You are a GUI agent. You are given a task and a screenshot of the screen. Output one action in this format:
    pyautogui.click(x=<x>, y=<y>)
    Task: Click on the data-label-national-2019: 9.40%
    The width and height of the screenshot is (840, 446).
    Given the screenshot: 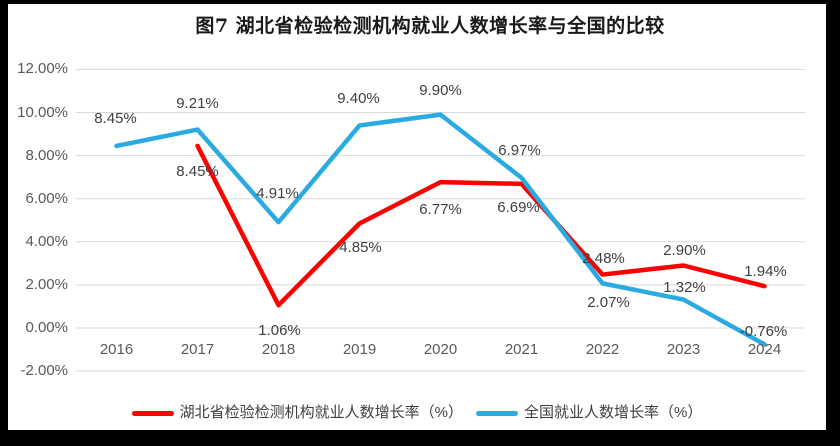 What is the action you would take?
    pyautogui.click(x=358, y=99)
    